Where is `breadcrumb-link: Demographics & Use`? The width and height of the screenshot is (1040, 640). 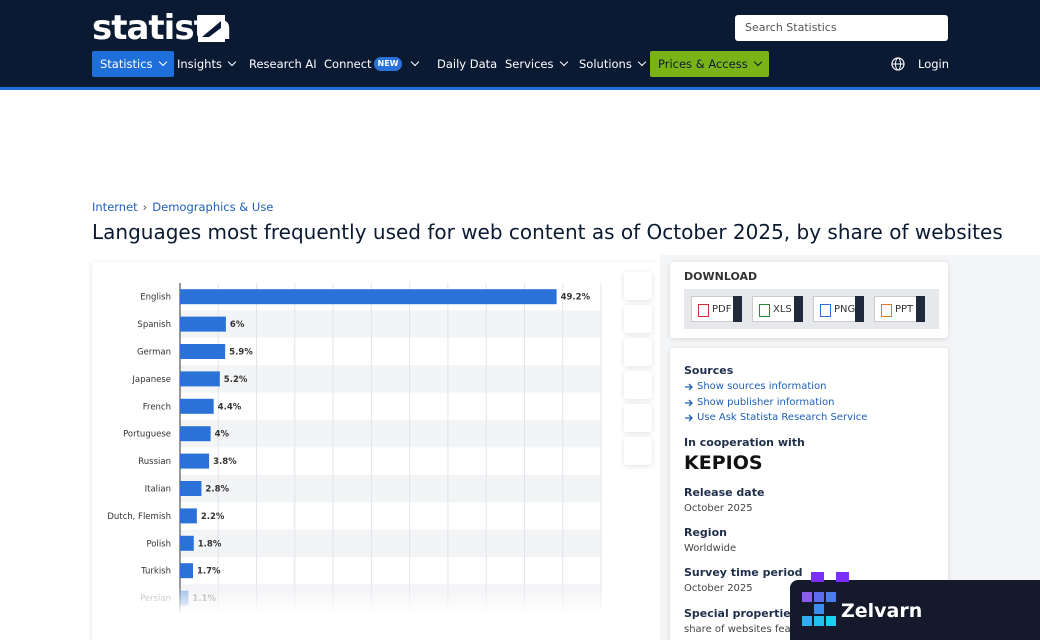
breadcrumb-link: Demographics & Use is located at coordinates (213, 207).